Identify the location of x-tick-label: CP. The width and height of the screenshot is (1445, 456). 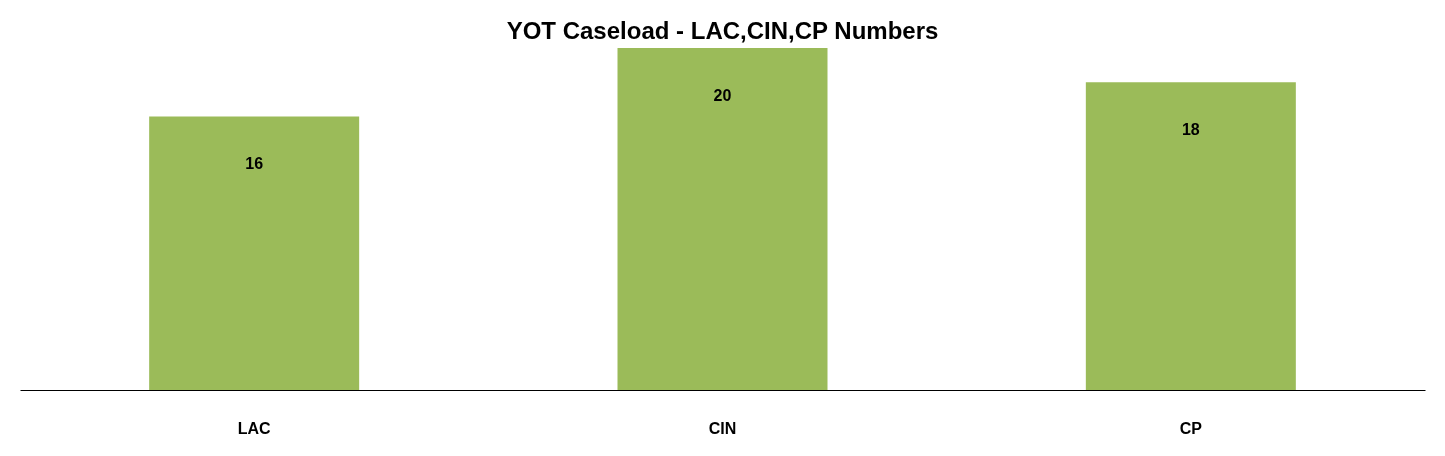
(1191, 428).